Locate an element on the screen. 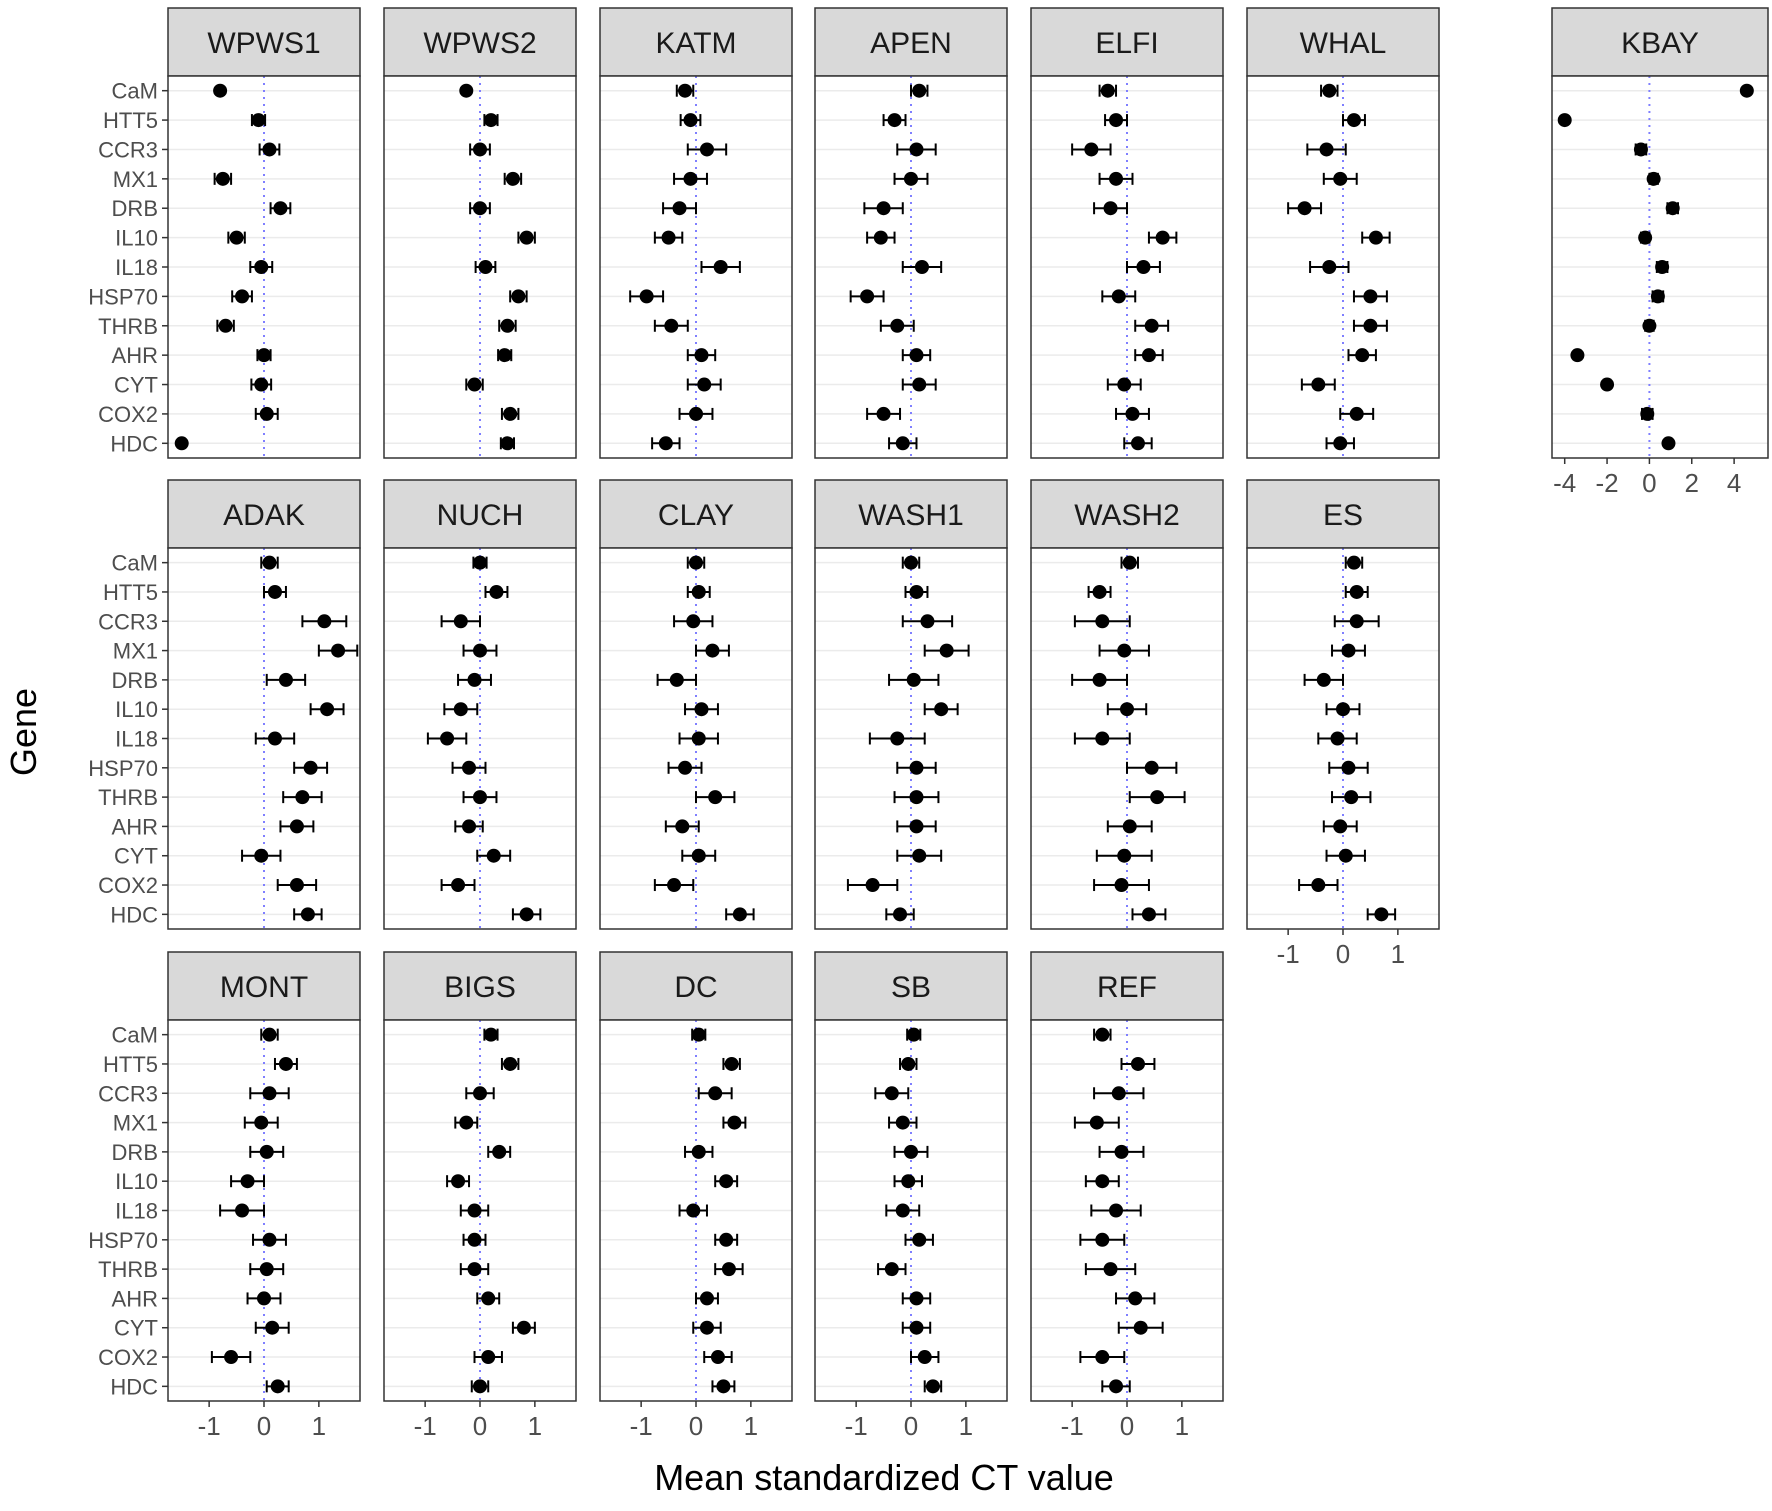 The image size is (1772, 1511). strip-label: ELFI is located at coordinates (1126, 43).